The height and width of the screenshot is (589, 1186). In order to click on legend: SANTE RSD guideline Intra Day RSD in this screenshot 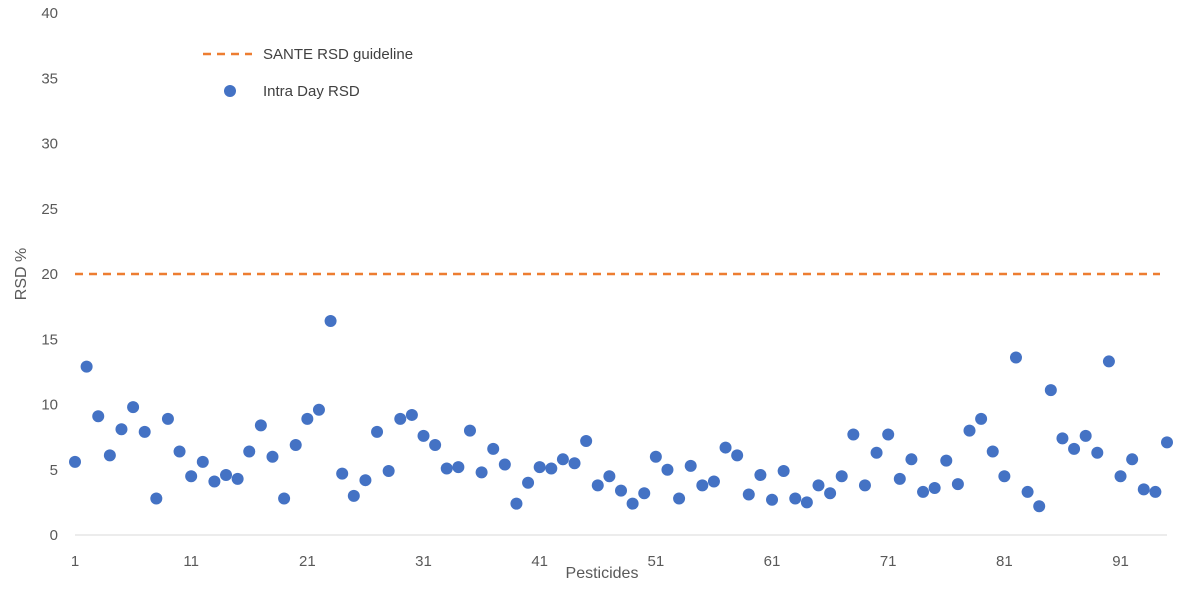, I will do `click(308, 73)`.